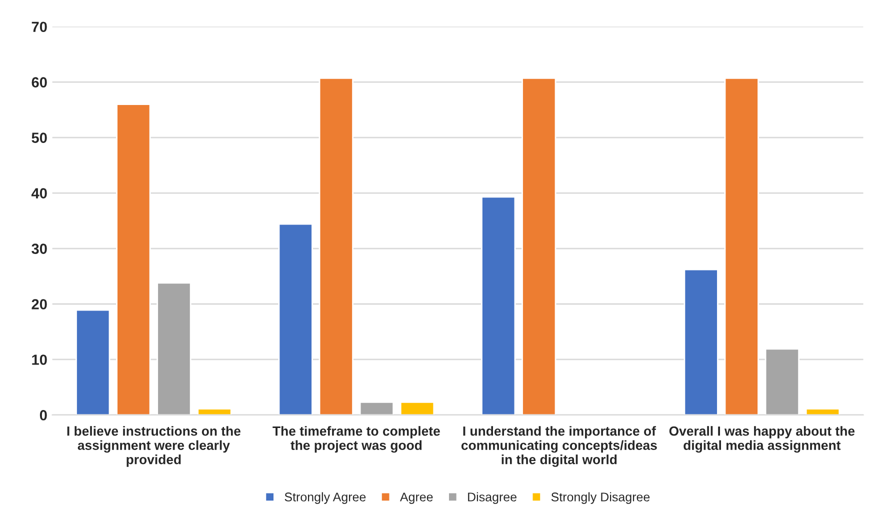  I want to click on x-tick-label: I understand the importance of communicating concepts/ideas in the digital world, so click(559, 446).